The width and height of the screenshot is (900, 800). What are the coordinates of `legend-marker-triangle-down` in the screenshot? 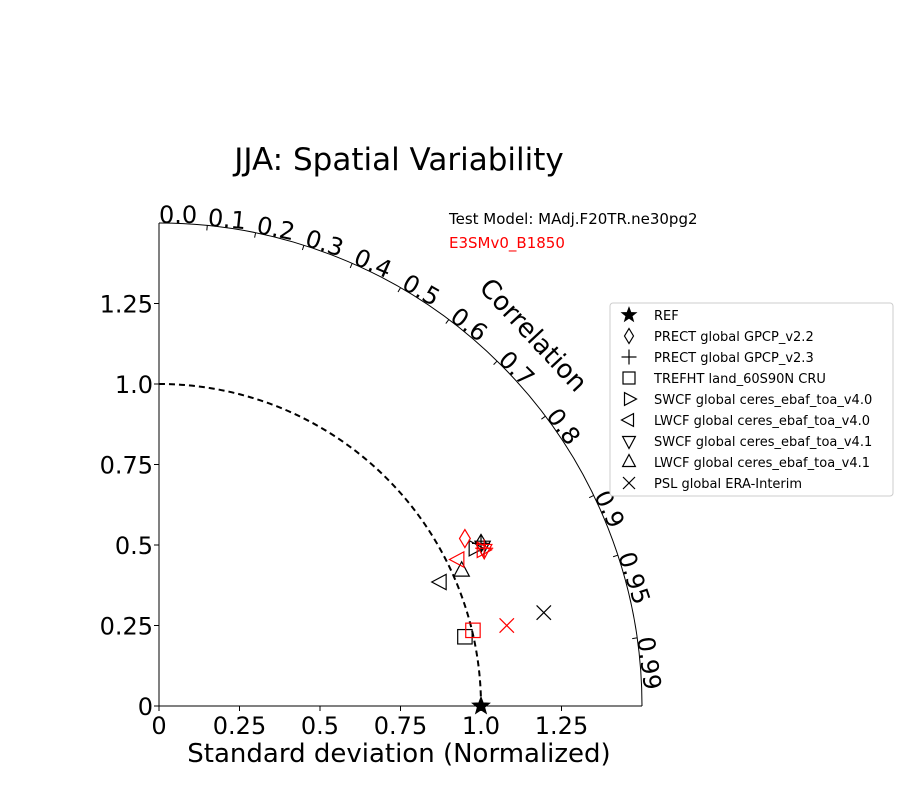 It's located at (629, 442).